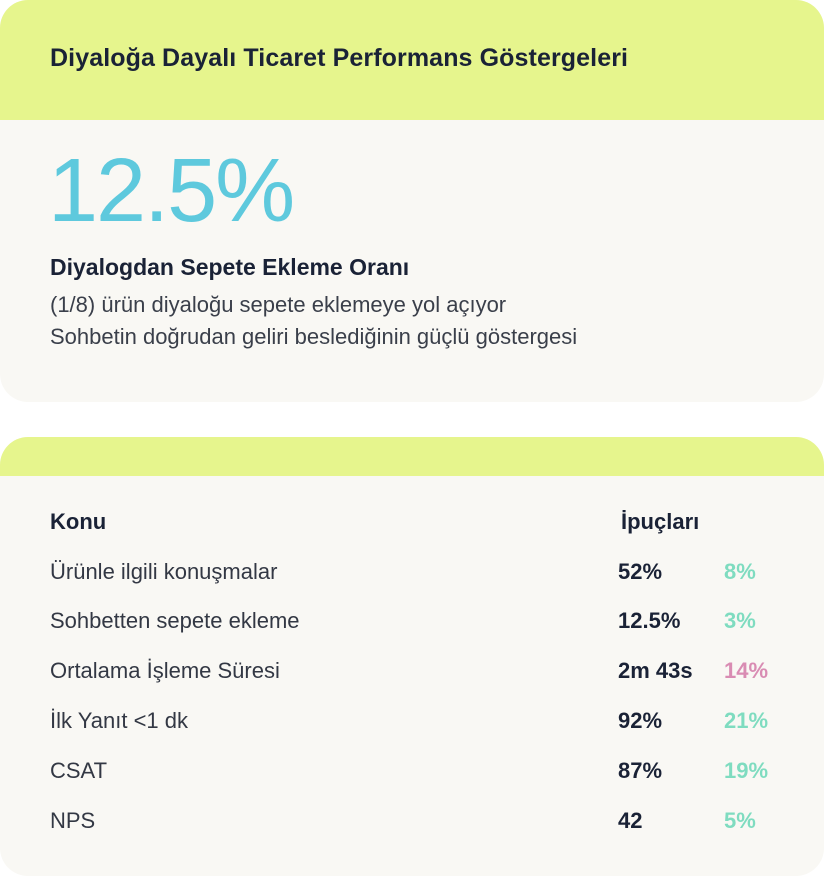 The height and width of the screenshot is (876, 824). I want to click on row-topic: Ortalama İşleme Süresi, so click(165, 670).